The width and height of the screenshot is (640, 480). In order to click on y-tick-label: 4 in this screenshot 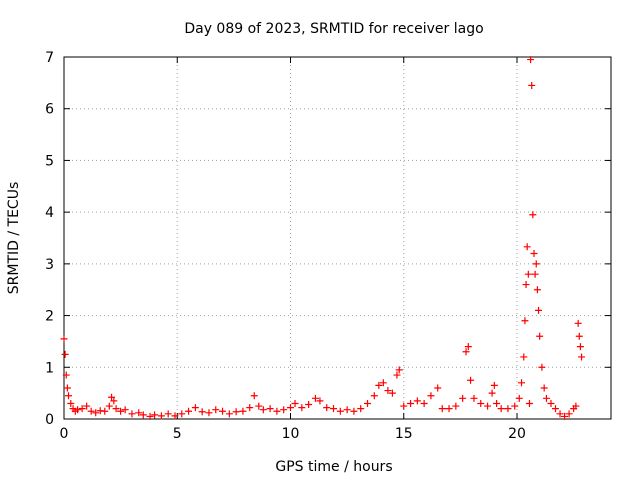, I will do `click(49, 213)`.